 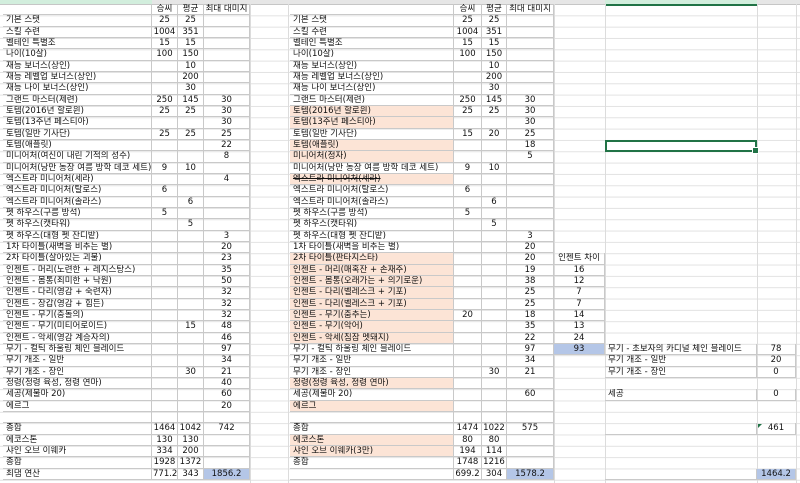 I want to click on left-max-cell: 23, so click(x=227, y=259).